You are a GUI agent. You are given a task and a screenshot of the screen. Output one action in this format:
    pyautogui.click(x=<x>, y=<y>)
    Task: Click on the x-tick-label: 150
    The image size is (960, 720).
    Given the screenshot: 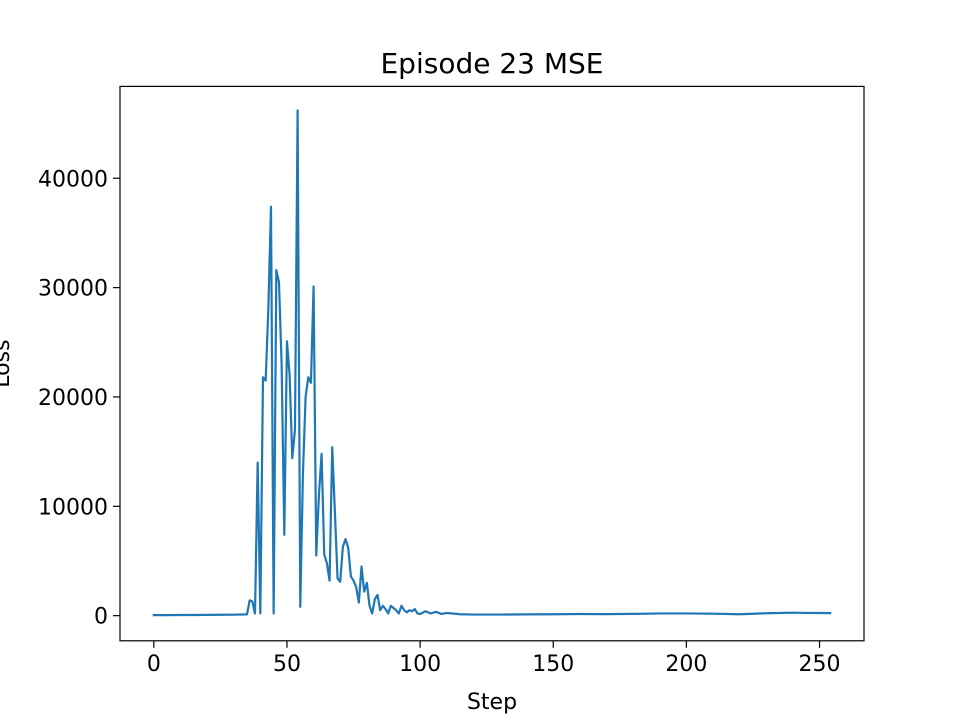 What is the action you would take?
    pyautogui.click(x=553, y=664)
    